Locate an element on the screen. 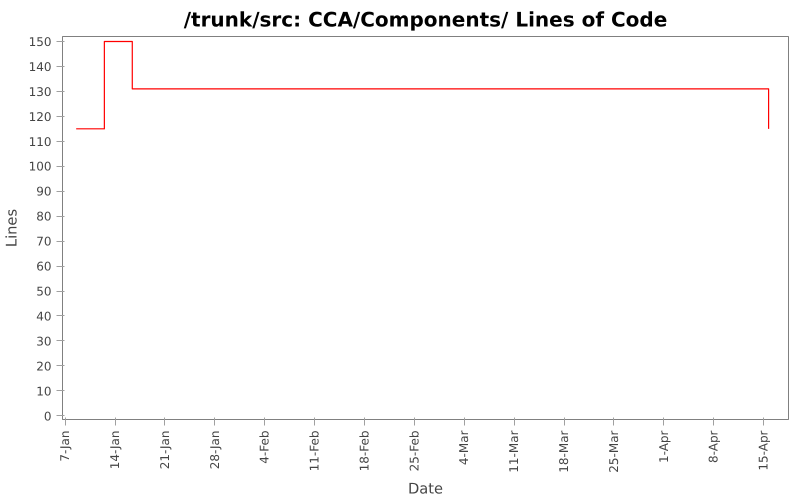  x-tick-label: 11-Feb is located at coordinates (315, 451).